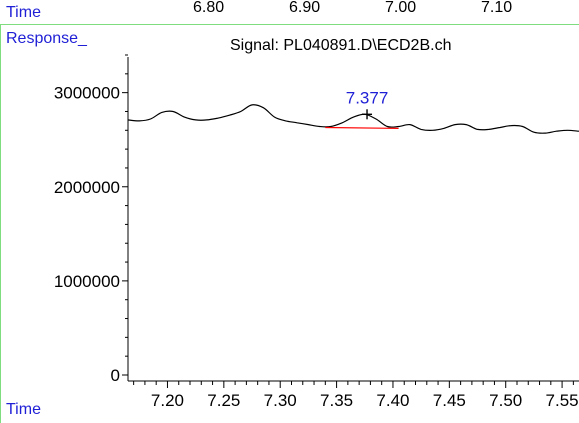  What do you see at coordinates (23, 12) in the screenshot?
I see `top-time-label: Time` at bounding box center [23, 12].